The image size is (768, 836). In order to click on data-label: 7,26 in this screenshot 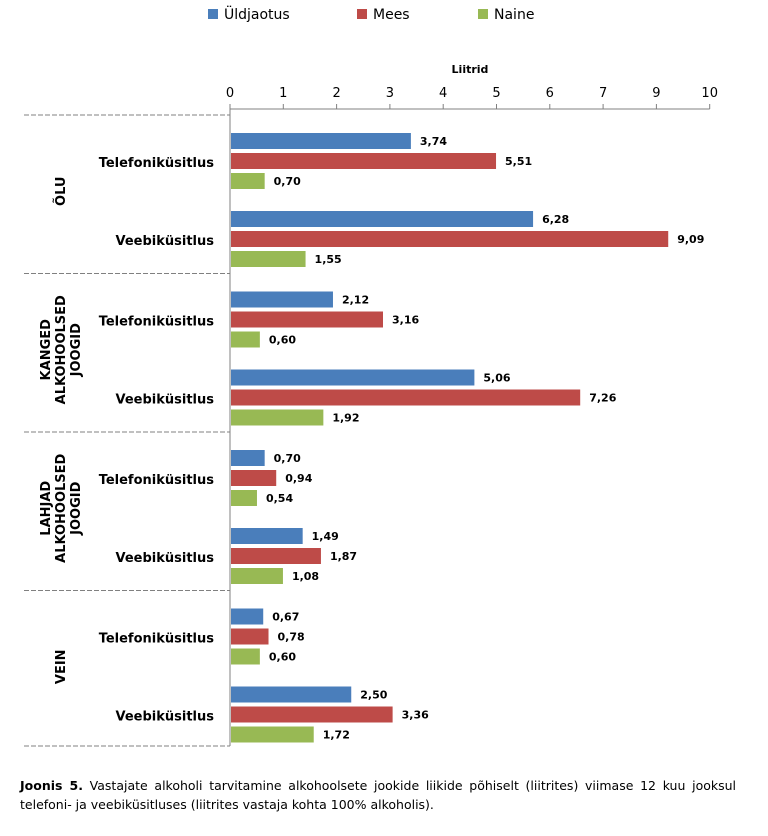, I will do `click(602, 398)`.